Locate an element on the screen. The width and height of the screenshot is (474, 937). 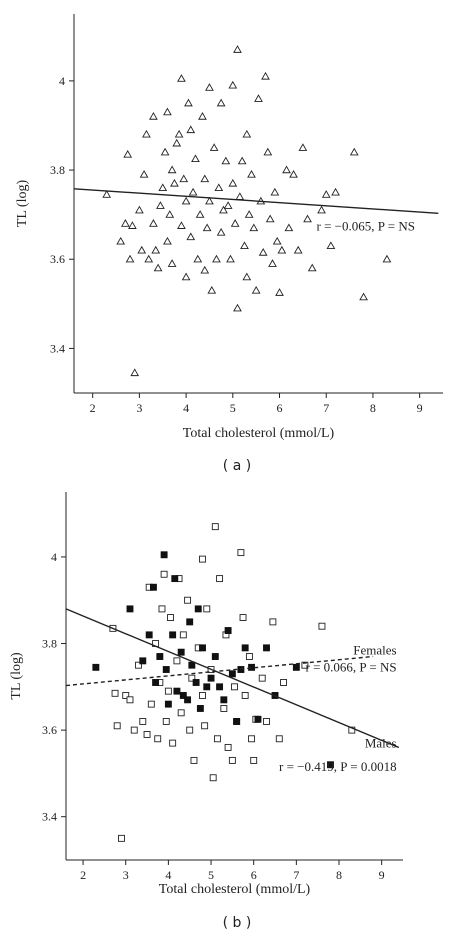
annotation: Males is located at coordinates (381, 742).